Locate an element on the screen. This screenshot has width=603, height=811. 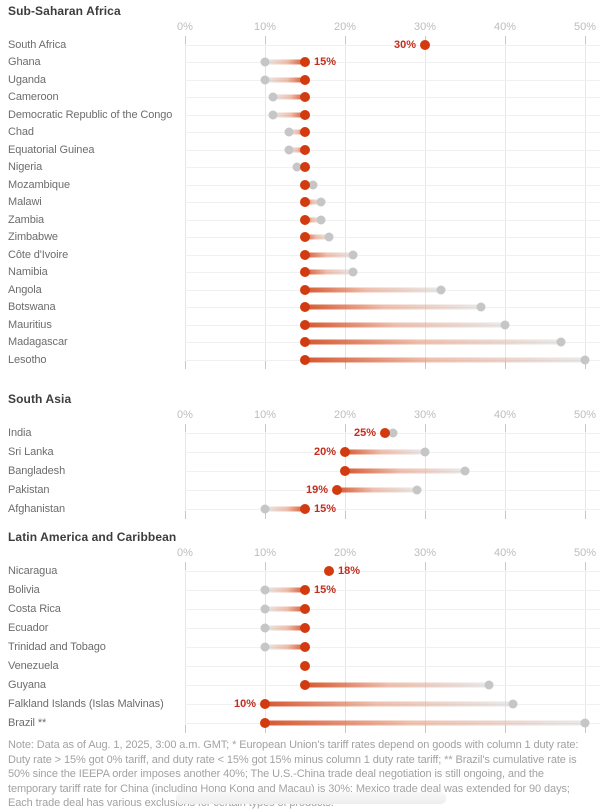
chart-row: Zimbabwe is located at coordinates (301, 238).